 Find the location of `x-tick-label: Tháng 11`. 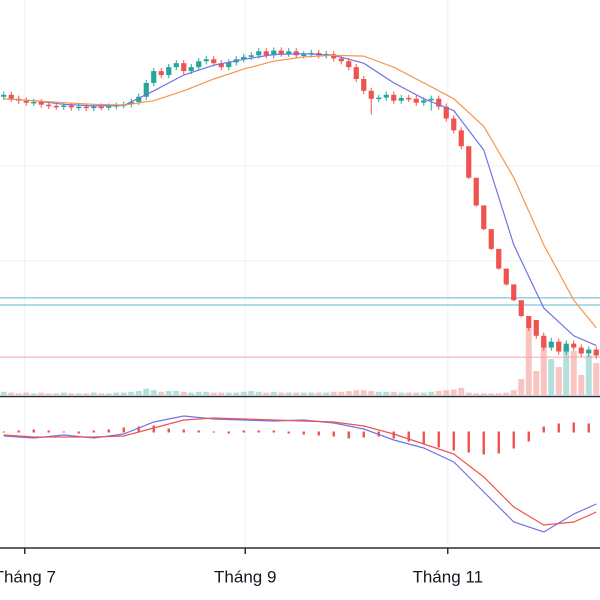

x-tick-label: Tháng 11 is located at coordinates (447, 576).